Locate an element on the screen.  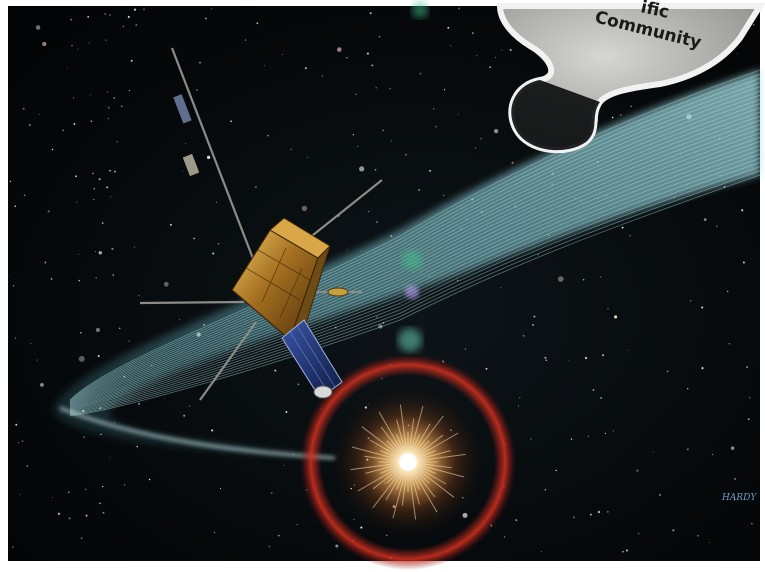
puzzle-text-line1: ific is located at coordinates (655, 11).